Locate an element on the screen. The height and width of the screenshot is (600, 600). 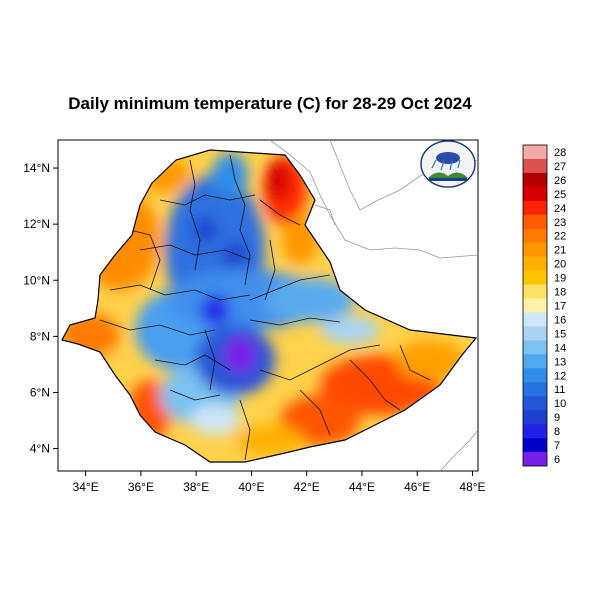
colorbar-label: 25 is located at coordinates (560, 195).